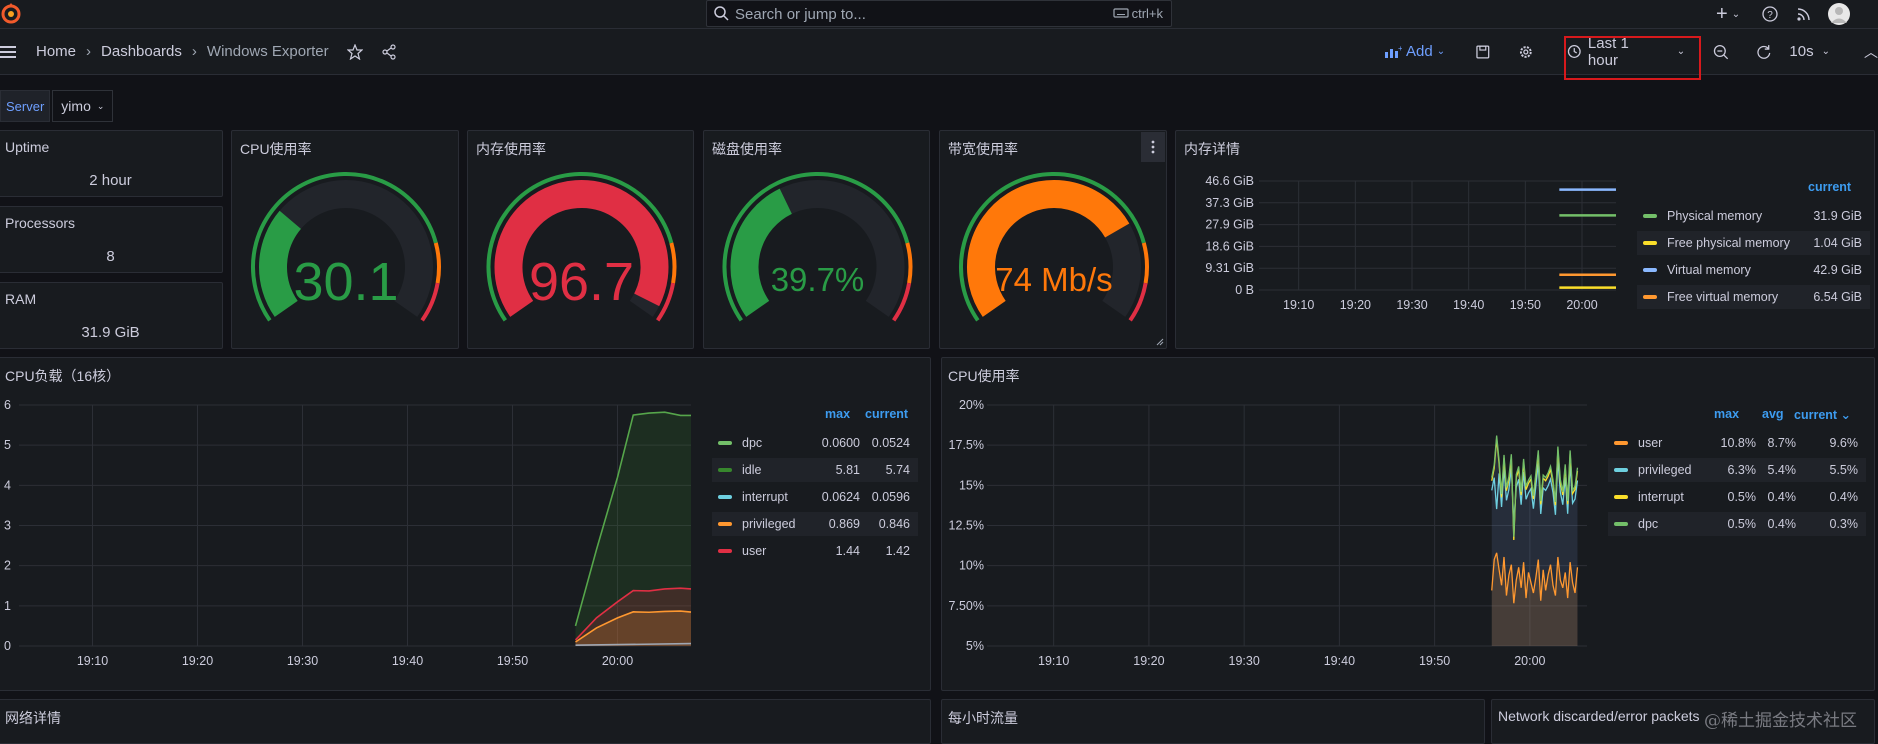 This screenshot has width=1878, height=744. I want to click on refresh-interval-picker: 10s ⌄, so click(1809, 51).